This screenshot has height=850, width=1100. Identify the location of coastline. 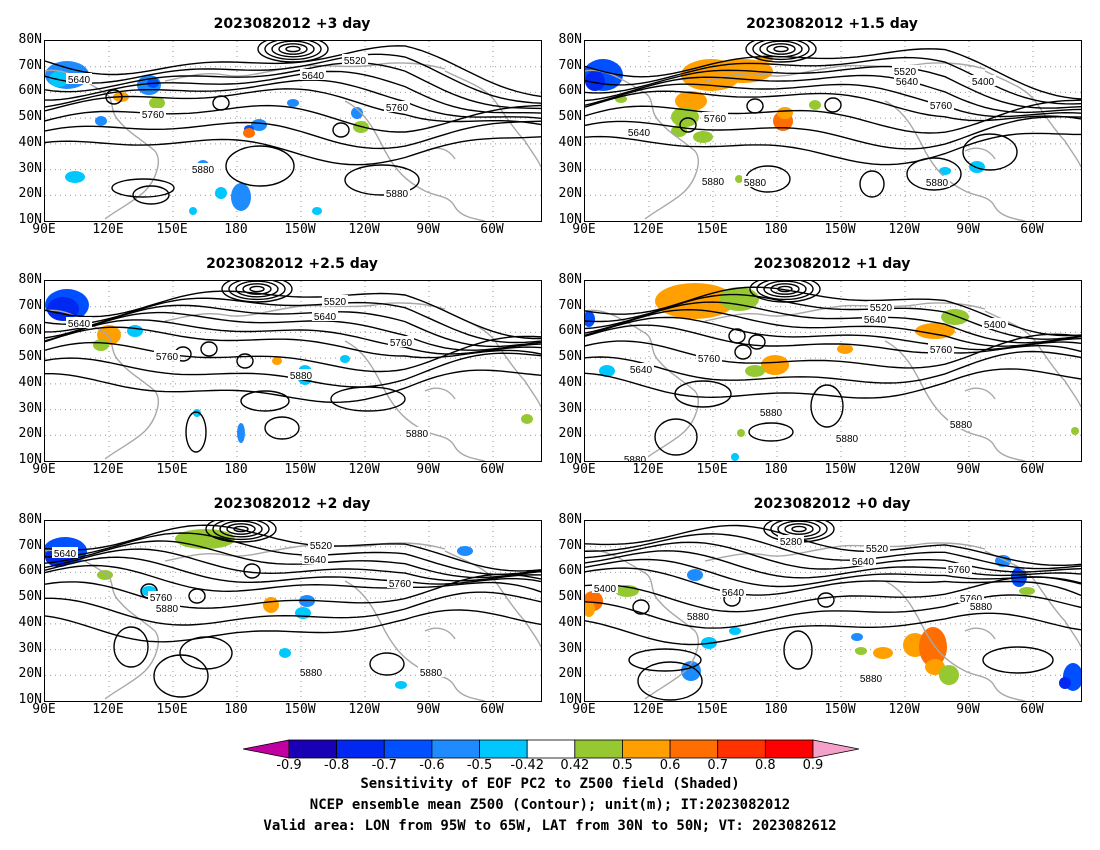
(833, 381).